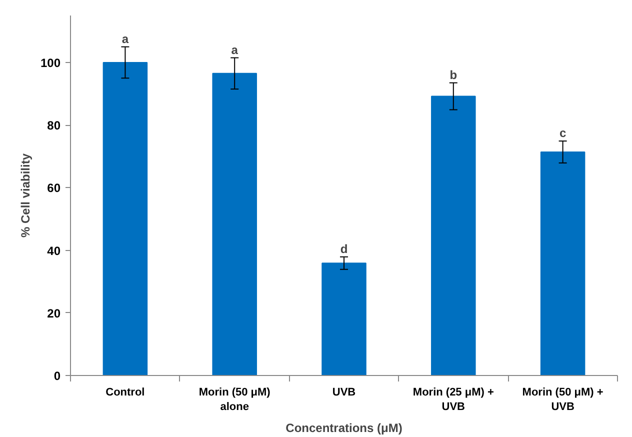 The image size is (632, 437). I want to click on annotation: d, so click(344, 249).